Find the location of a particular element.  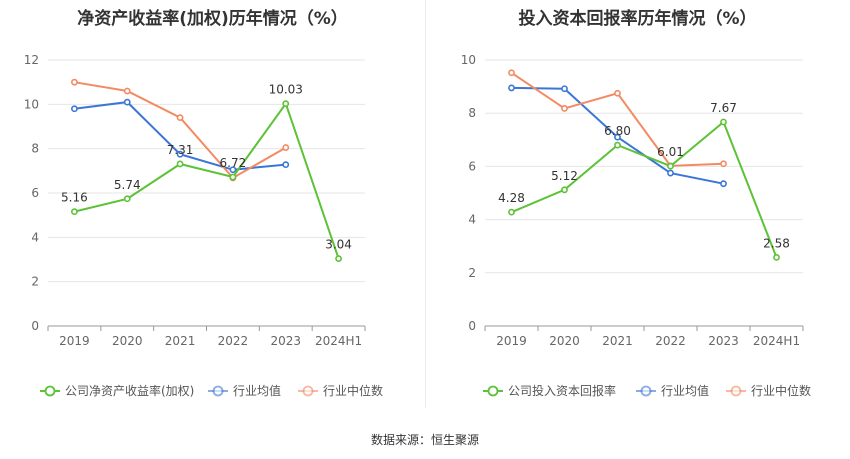

y-tick-label: 12 is located at coordinates (31, 60).